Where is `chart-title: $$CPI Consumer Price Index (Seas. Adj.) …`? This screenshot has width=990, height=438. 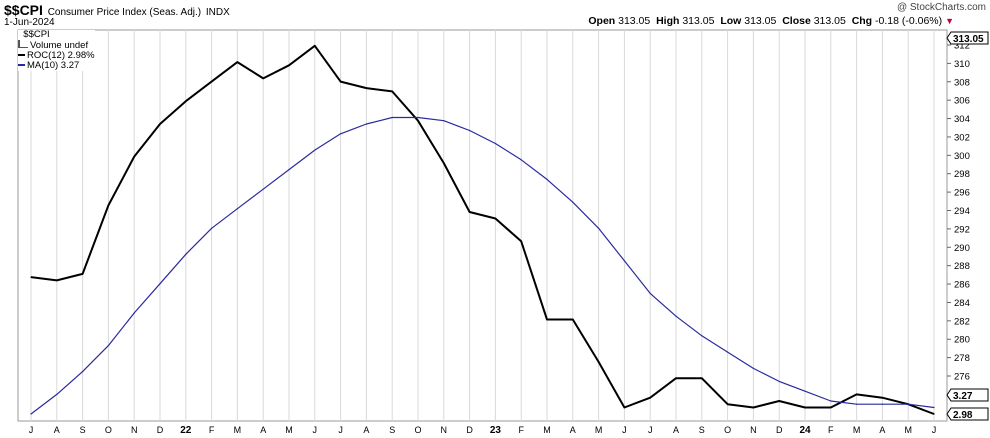 chart-title: $$CPI Consumer Price Index (Seas. Adj.) … is located at coordinates (117, 10).